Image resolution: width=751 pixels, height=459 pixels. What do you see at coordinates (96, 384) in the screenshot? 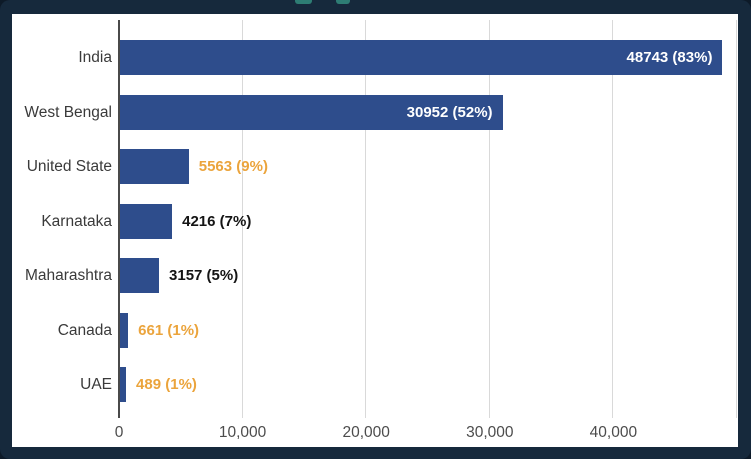
I see `category-label-uae: UAE` at bounding box center [96, 384].